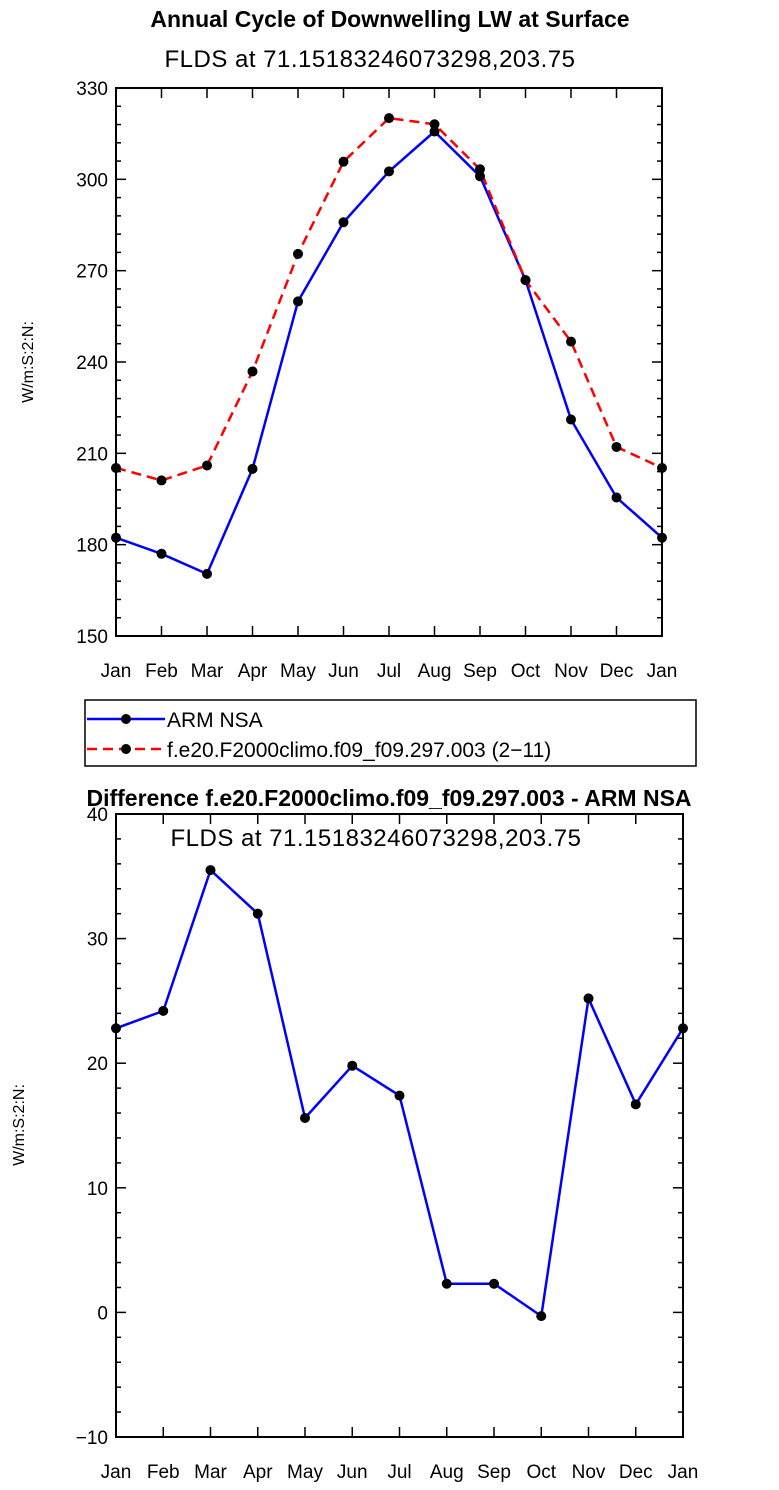 The height and width of the screenshot is (1490, 779). I want to click on legend-label-arm-nsa: ARM NSA, so click(215, 720).